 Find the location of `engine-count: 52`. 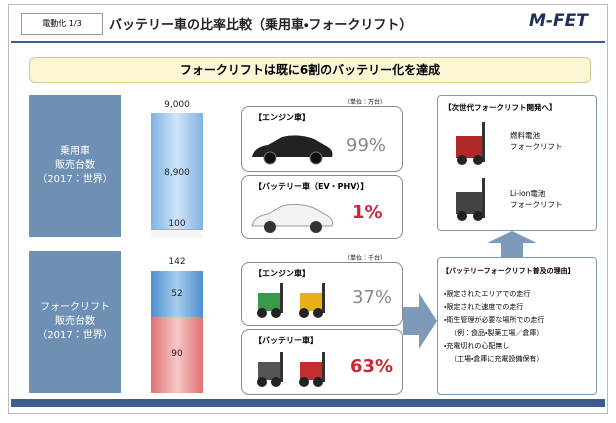

engine-count: 52 is located at coordinates (177, 294).